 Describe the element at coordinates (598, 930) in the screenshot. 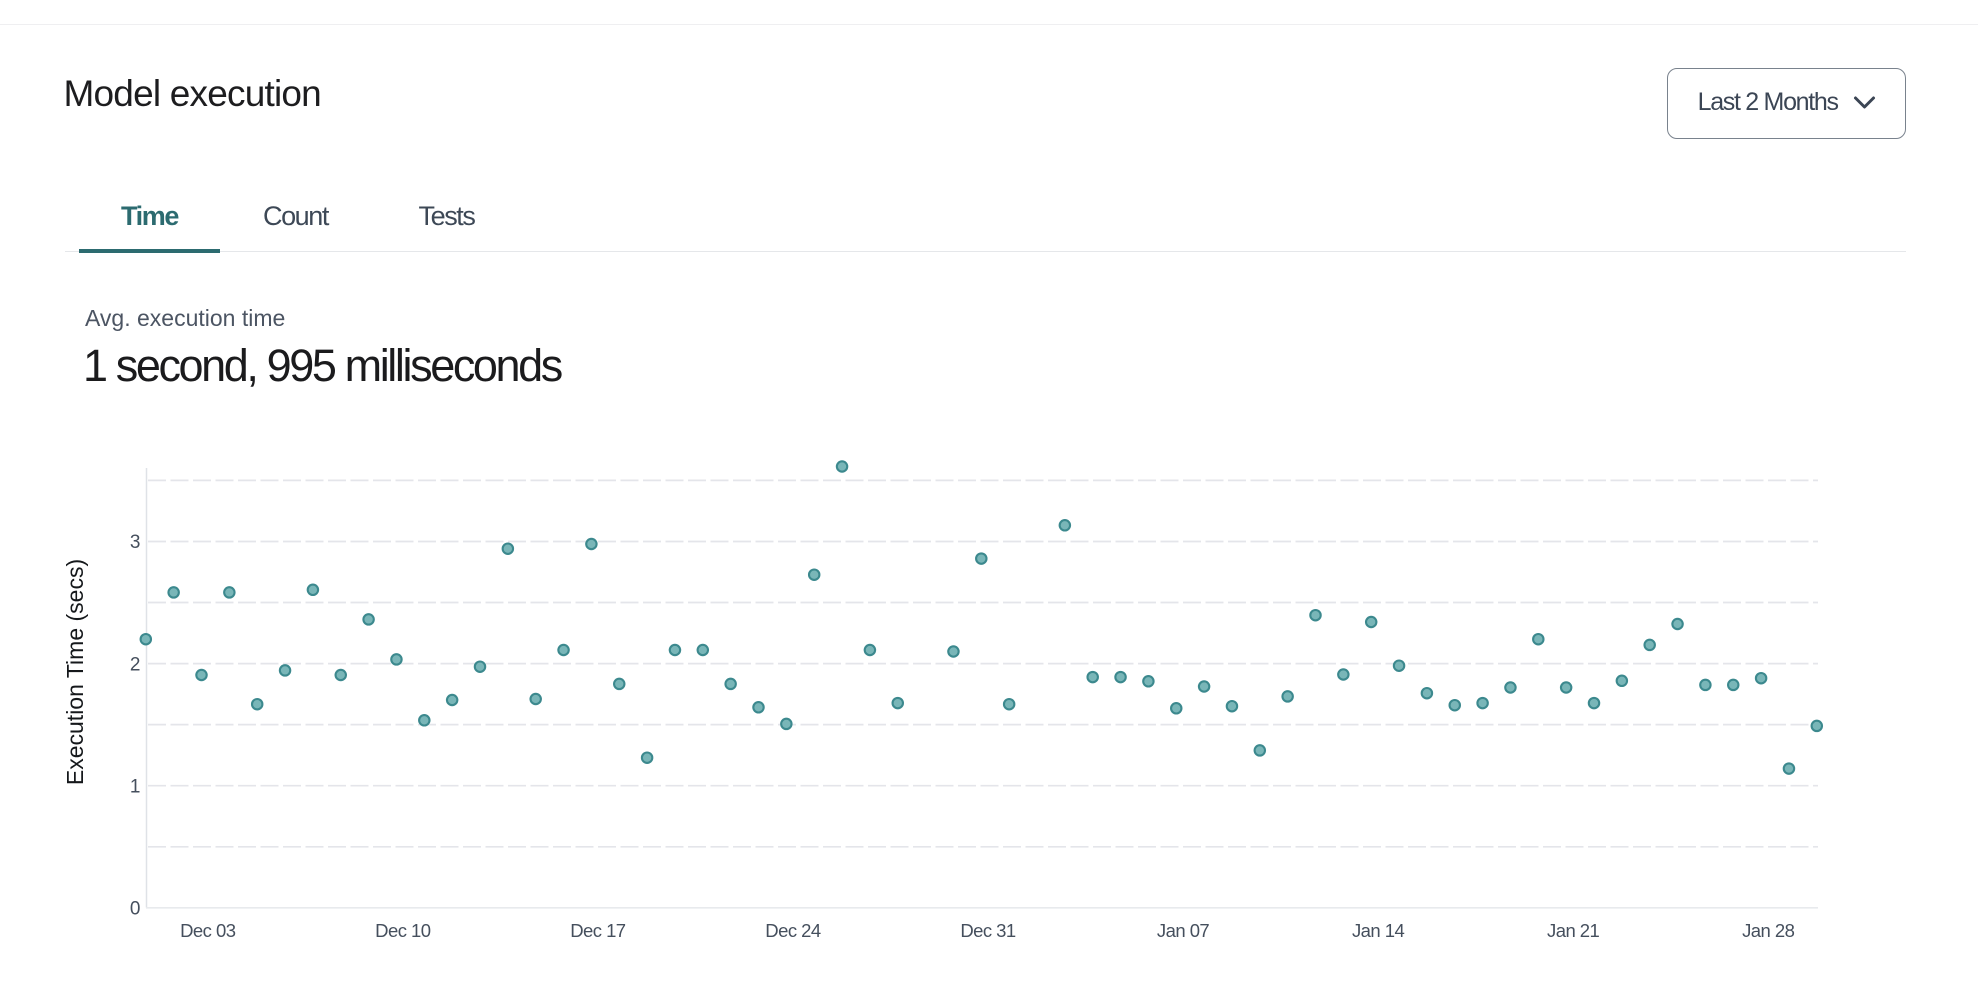

I see `svg-text: Dec 17` at that location.